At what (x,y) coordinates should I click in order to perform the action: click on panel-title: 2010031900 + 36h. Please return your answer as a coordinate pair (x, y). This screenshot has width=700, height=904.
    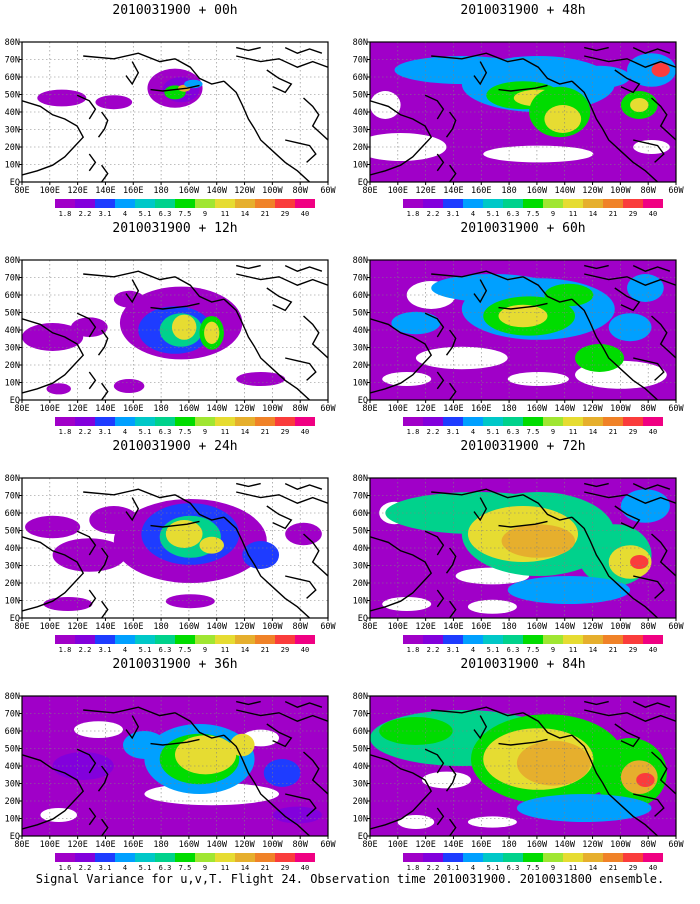
    Looking at the image, I should click on (174, 664).